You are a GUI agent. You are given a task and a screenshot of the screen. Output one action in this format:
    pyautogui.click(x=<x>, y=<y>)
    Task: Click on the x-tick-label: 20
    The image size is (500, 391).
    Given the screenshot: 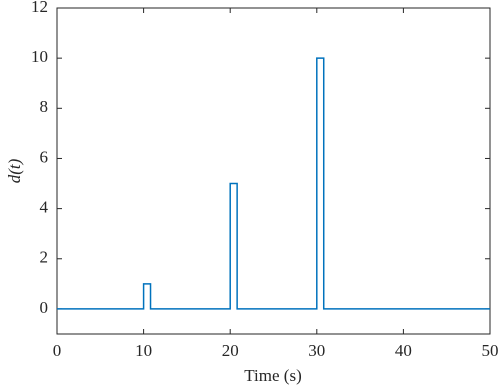 What is the action you would take?
    pyautogui.click(x=230, y=350)
    